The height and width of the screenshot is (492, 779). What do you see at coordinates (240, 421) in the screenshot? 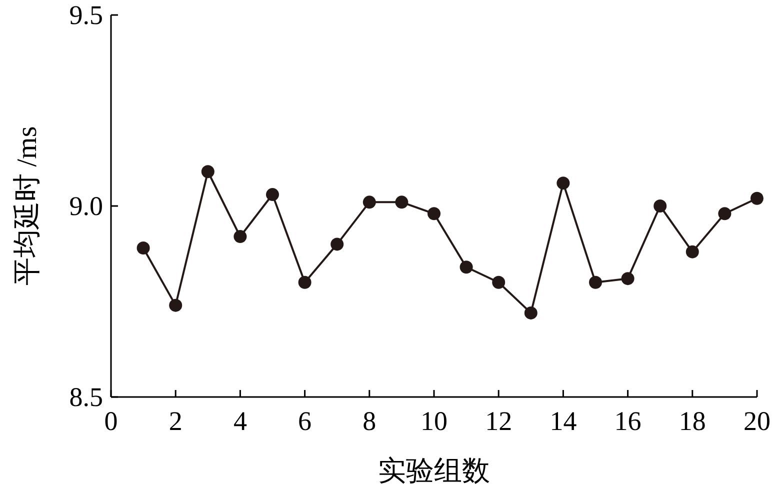
I see `x-tick-label: 4` at bounding box center [240, 421].